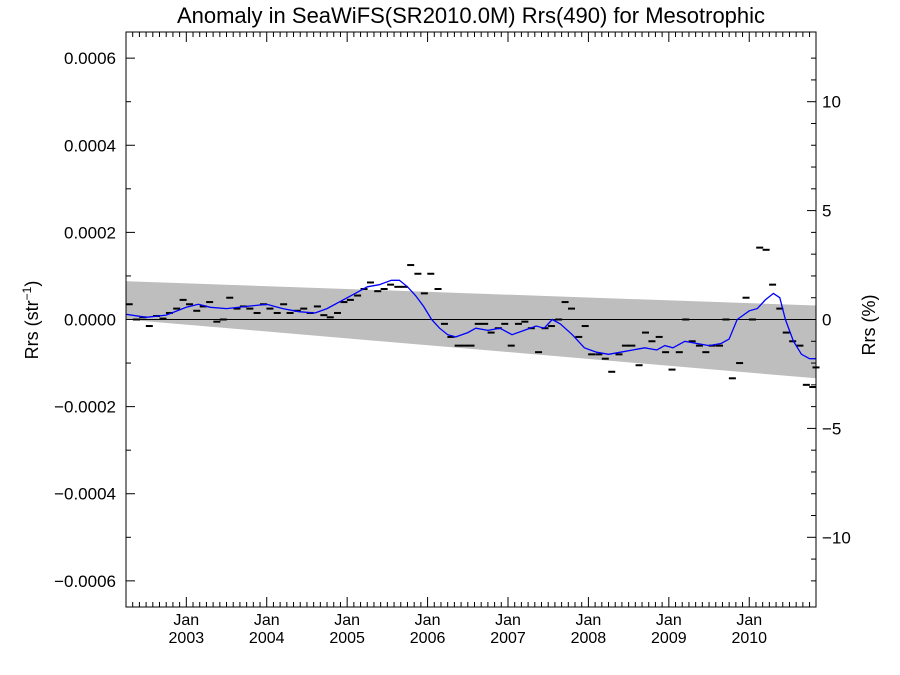 Image resolution: width=900 pixels, height=675 pixels. What do you see at coordinates (826, 211) in the screenshot?
I see `right-tick-label: 5` at bounding box center [826, 211].